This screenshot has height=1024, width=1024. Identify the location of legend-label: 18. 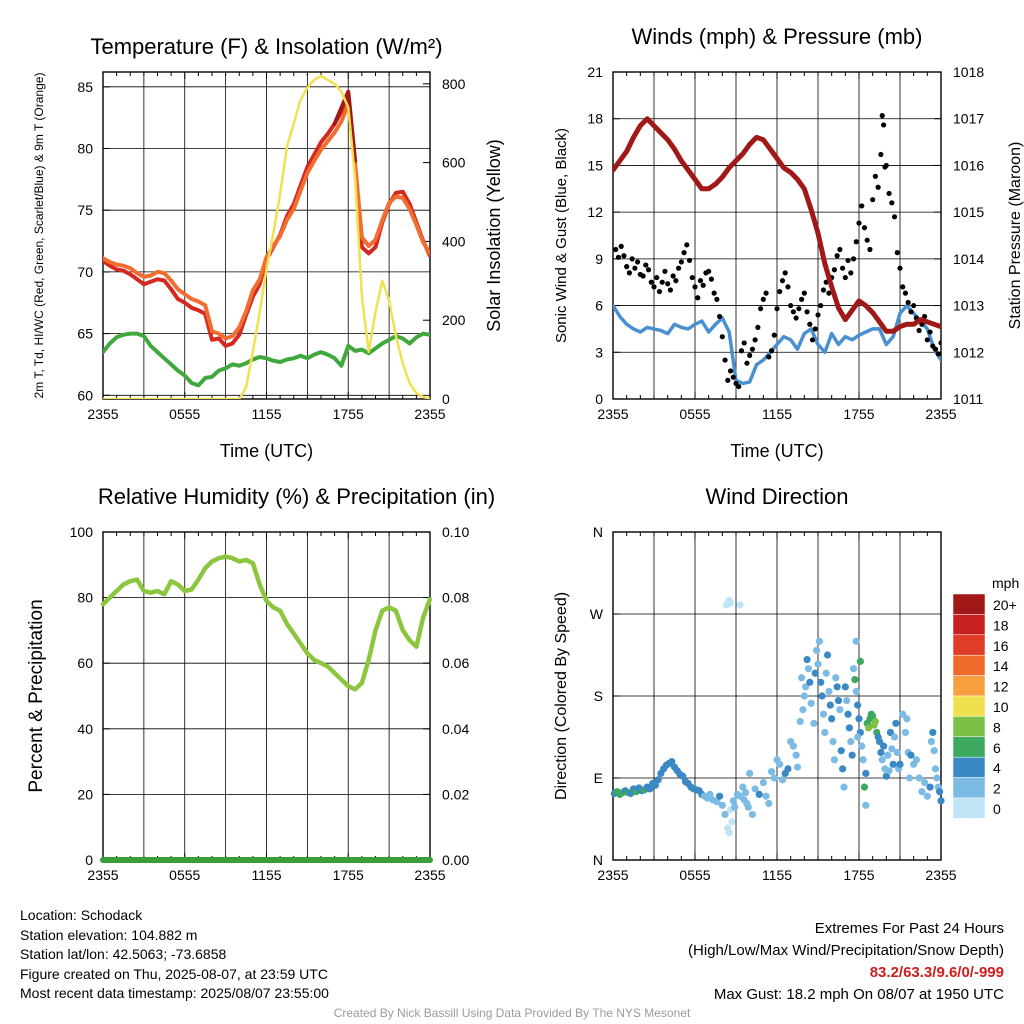
(1001, 625).